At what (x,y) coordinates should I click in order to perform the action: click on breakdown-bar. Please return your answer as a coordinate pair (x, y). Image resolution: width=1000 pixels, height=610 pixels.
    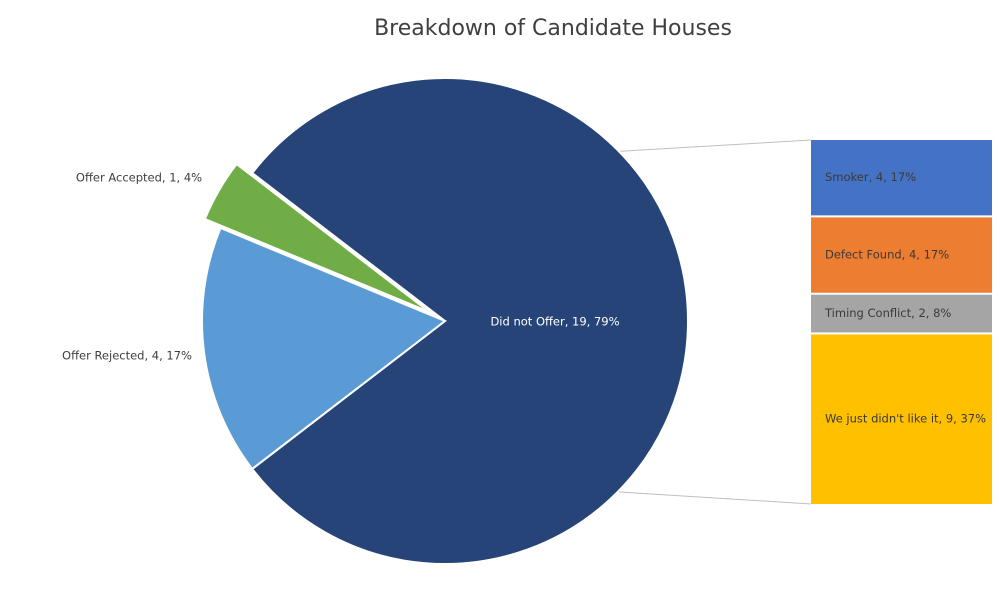
    Looking at the image, I should click on (901, 322).